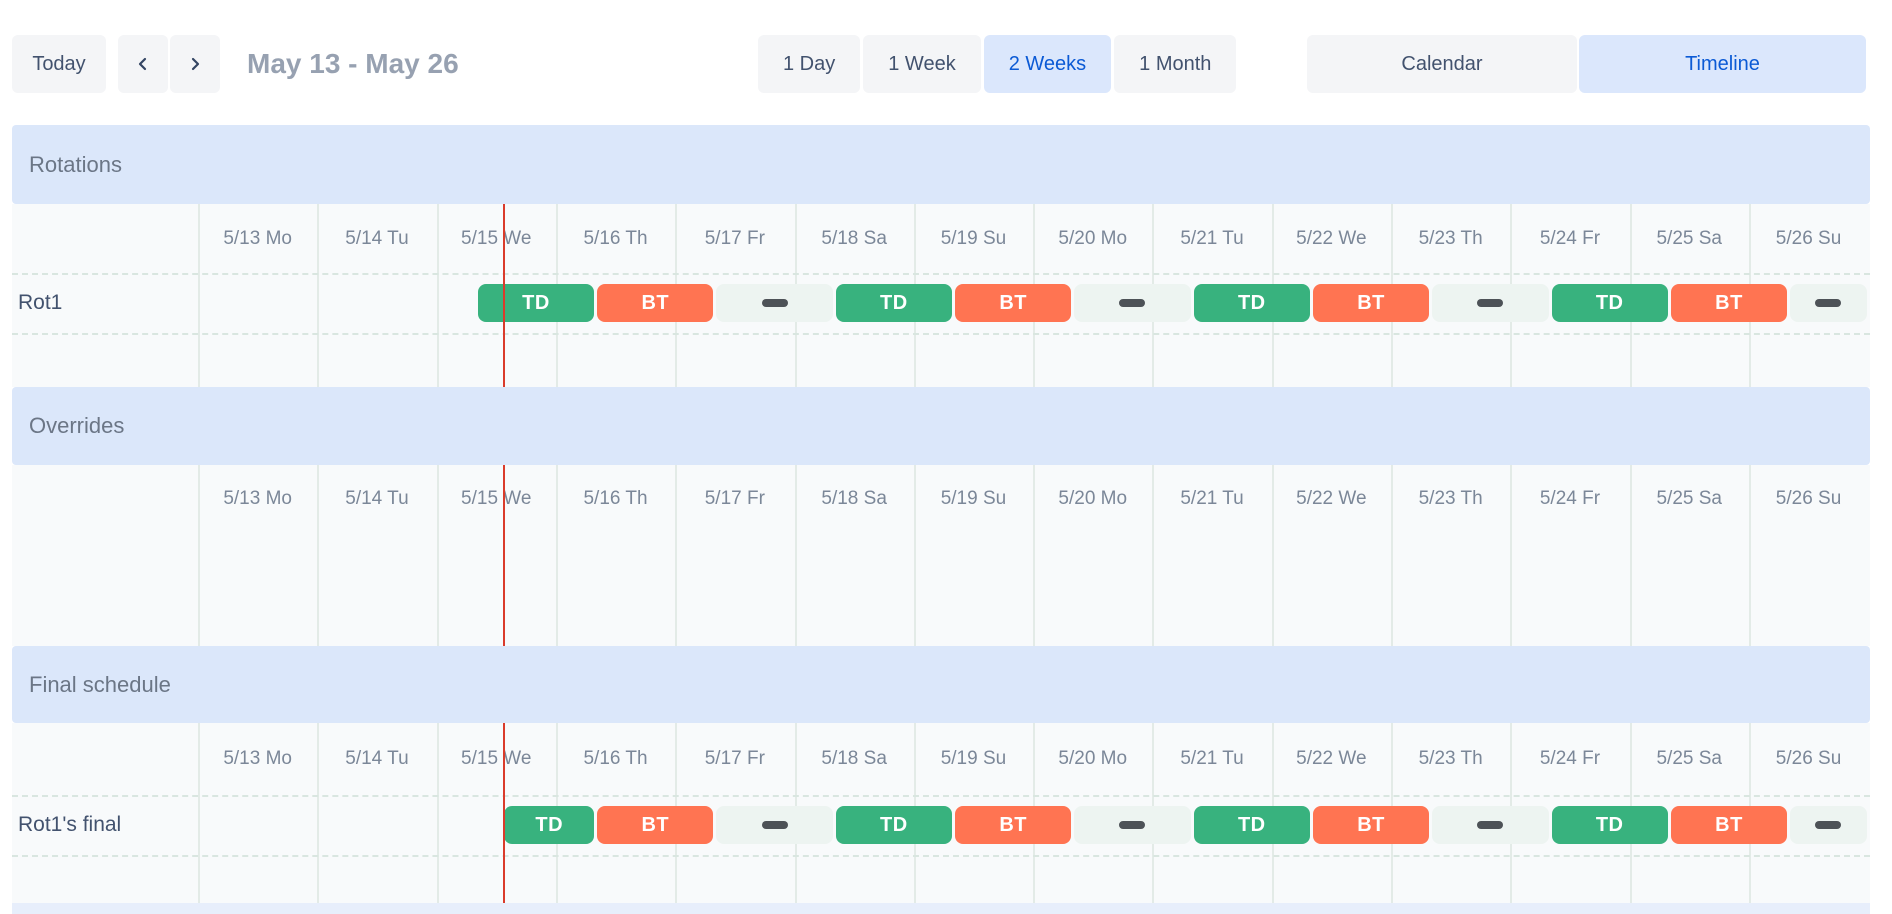  I want to click on chevron-left-icon, so click(143, 64).